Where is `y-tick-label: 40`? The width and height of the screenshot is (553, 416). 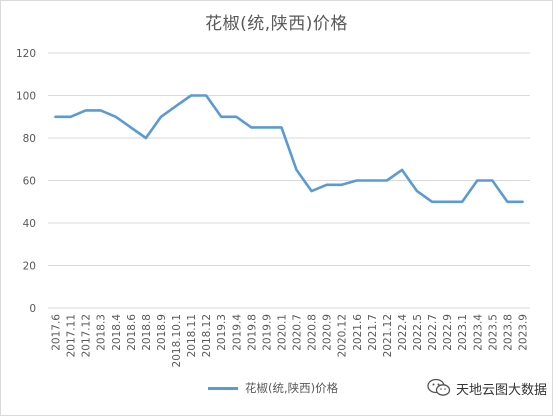
y-tick-label: 40 is located at coordinates (29, 224).